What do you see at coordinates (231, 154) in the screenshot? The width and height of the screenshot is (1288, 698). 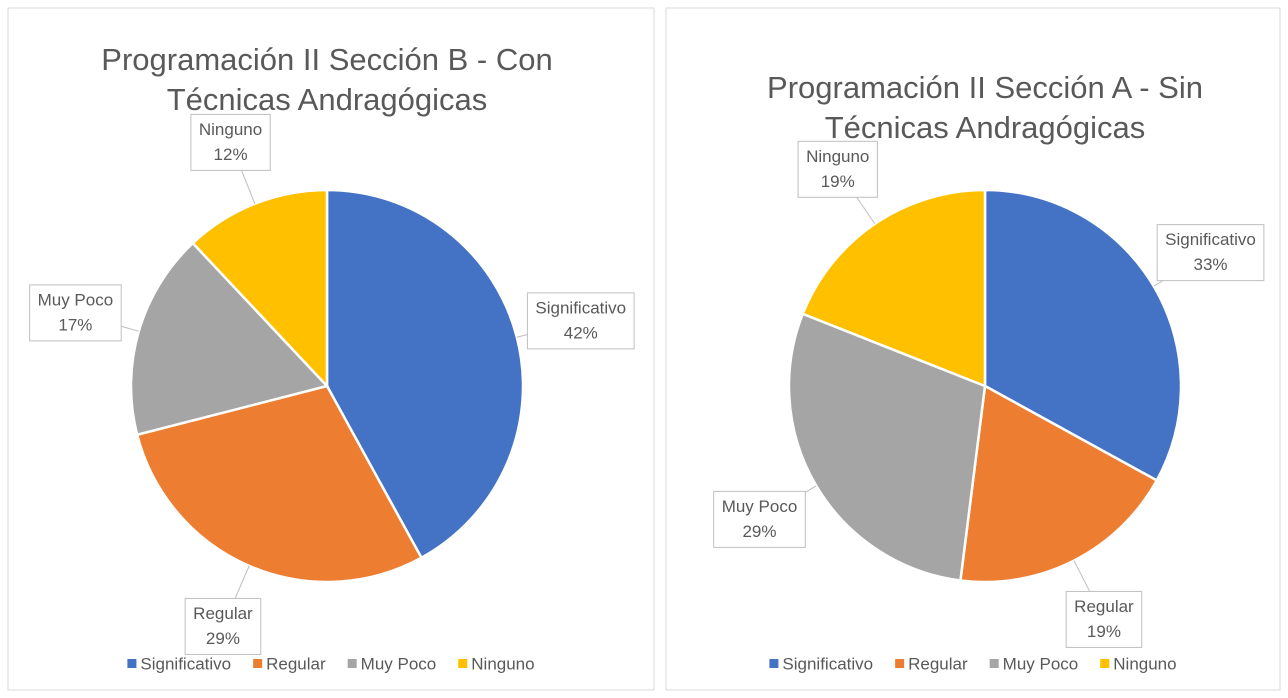 I see `data-label-value: 12%` at bounding box center [231, 154].